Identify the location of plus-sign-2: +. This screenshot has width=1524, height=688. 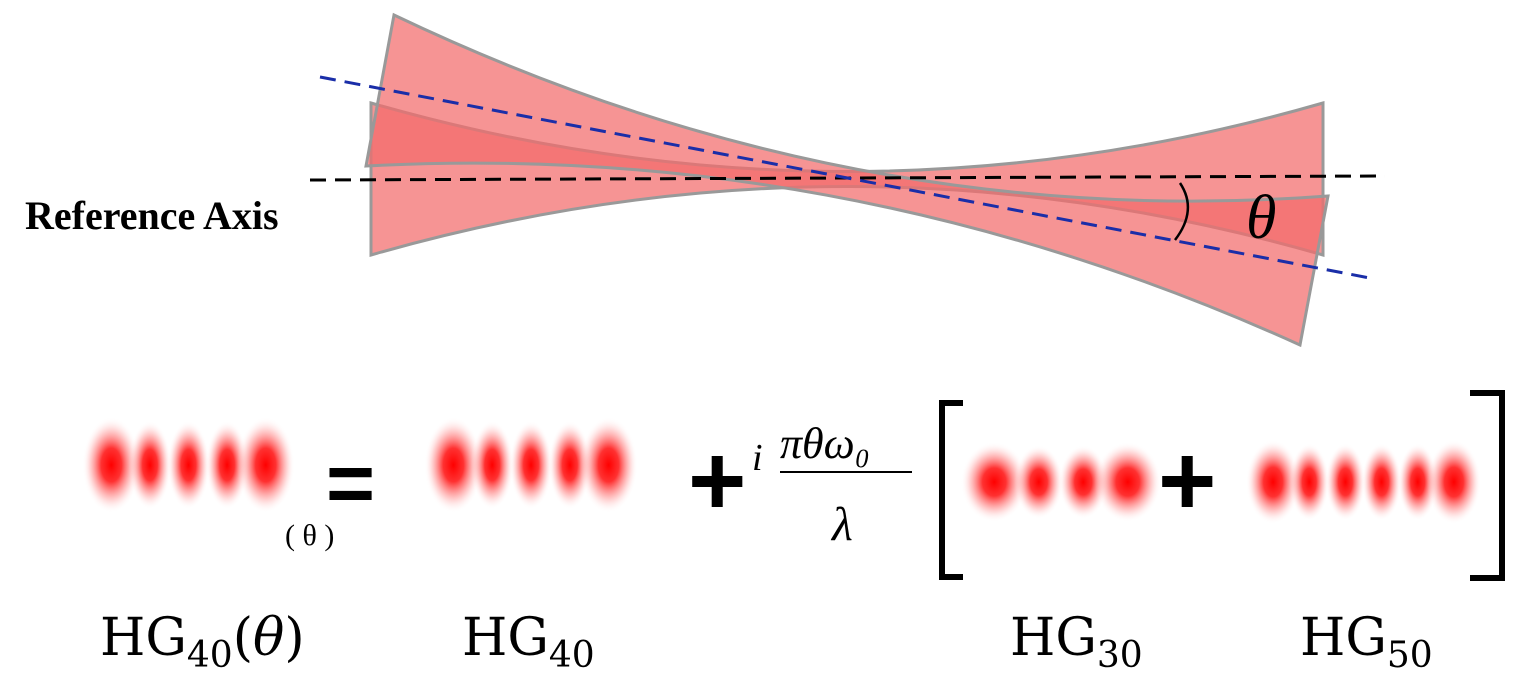
(1187, 481).